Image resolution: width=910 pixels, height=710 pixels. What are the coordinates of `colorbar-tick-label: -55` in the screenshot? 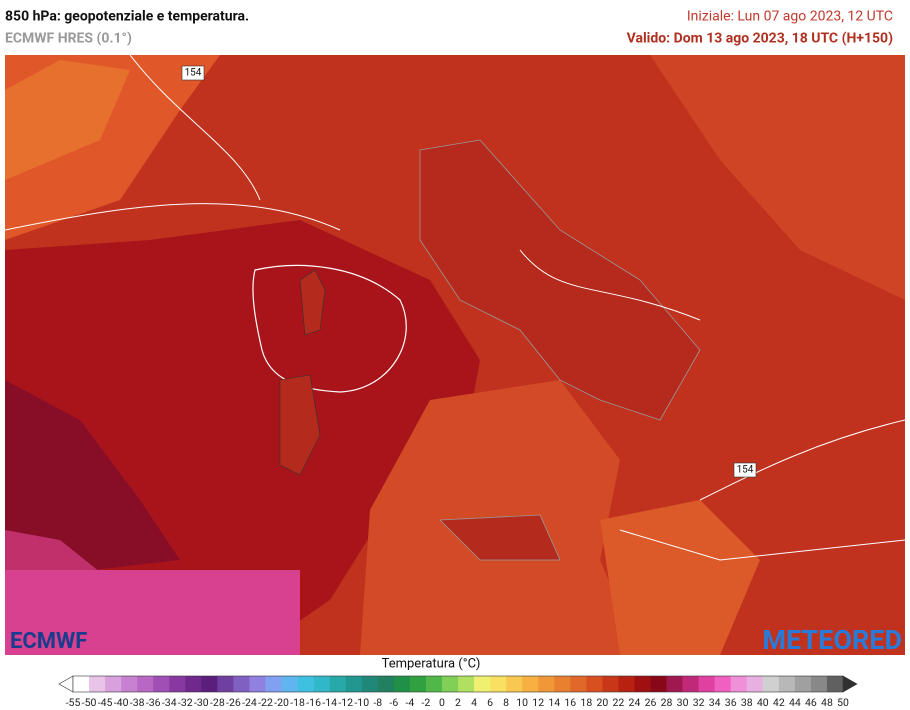 It's located at (73, 702).